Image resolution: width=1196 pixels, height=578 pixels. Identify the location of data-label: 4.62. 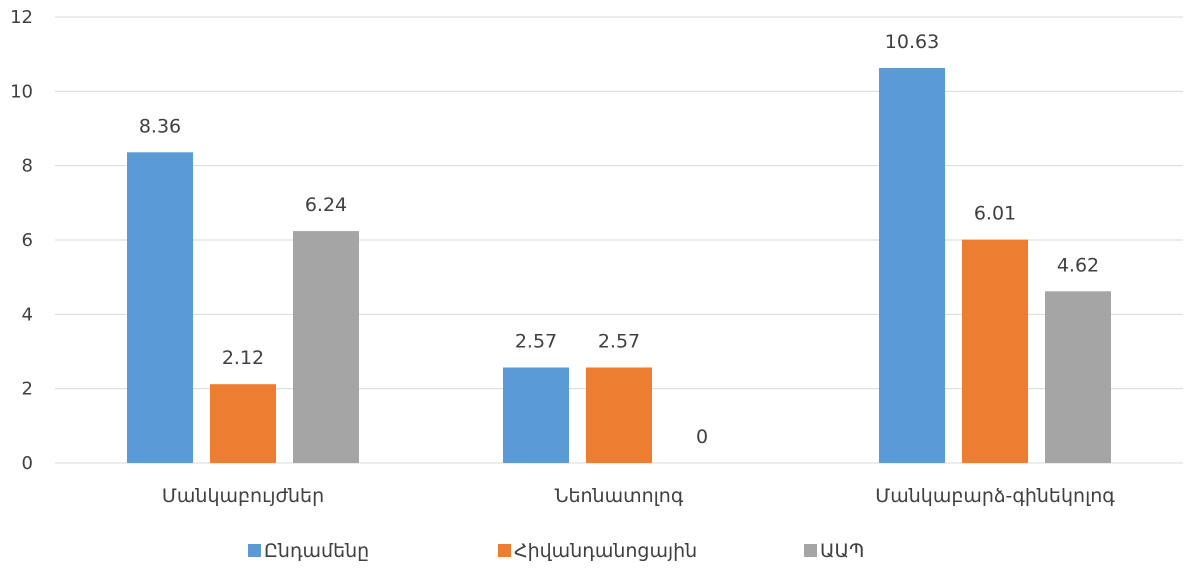
(1078, 265).